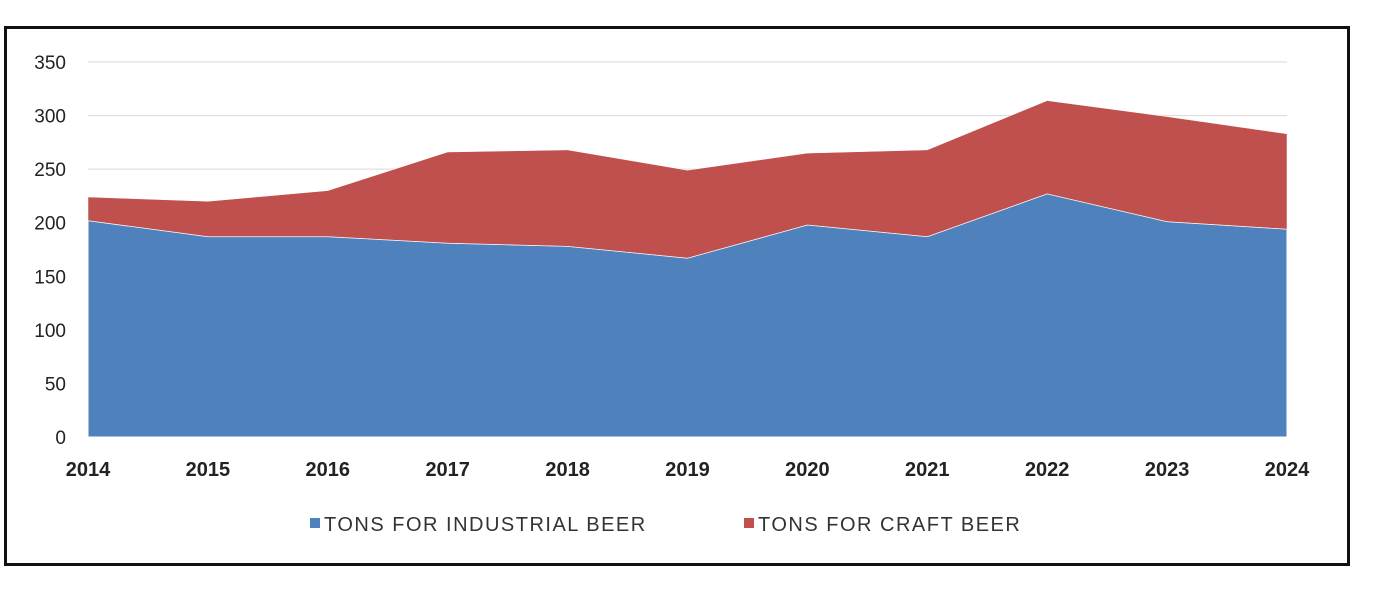  What do you see at coordinates (50, 251) in the screenshot?
I see `y-axis-ticks: 0 50 100 150 200 250 300 350` at bounding box center [50, 251].